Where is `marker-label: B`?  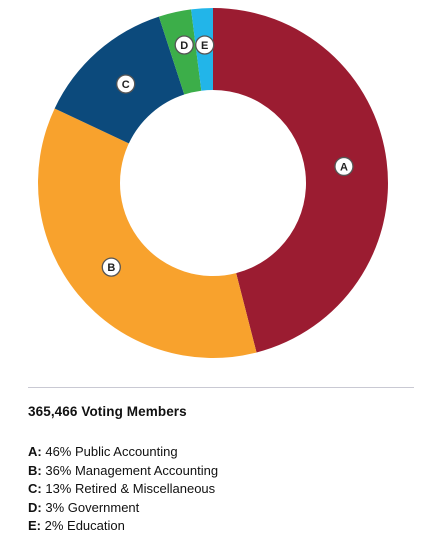
marker-label: B is located at coordinates (111, 268).